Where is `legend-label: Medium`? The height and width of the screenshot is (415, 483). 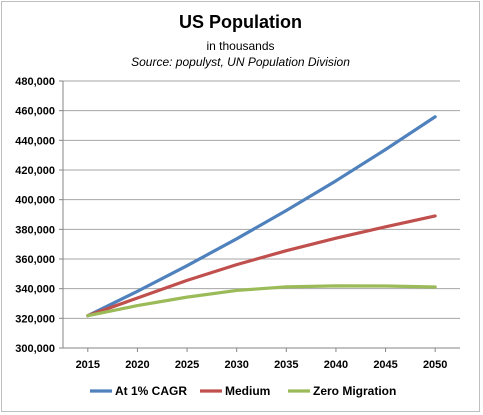 legend-label: Medium is located at coordinates (247, 391).